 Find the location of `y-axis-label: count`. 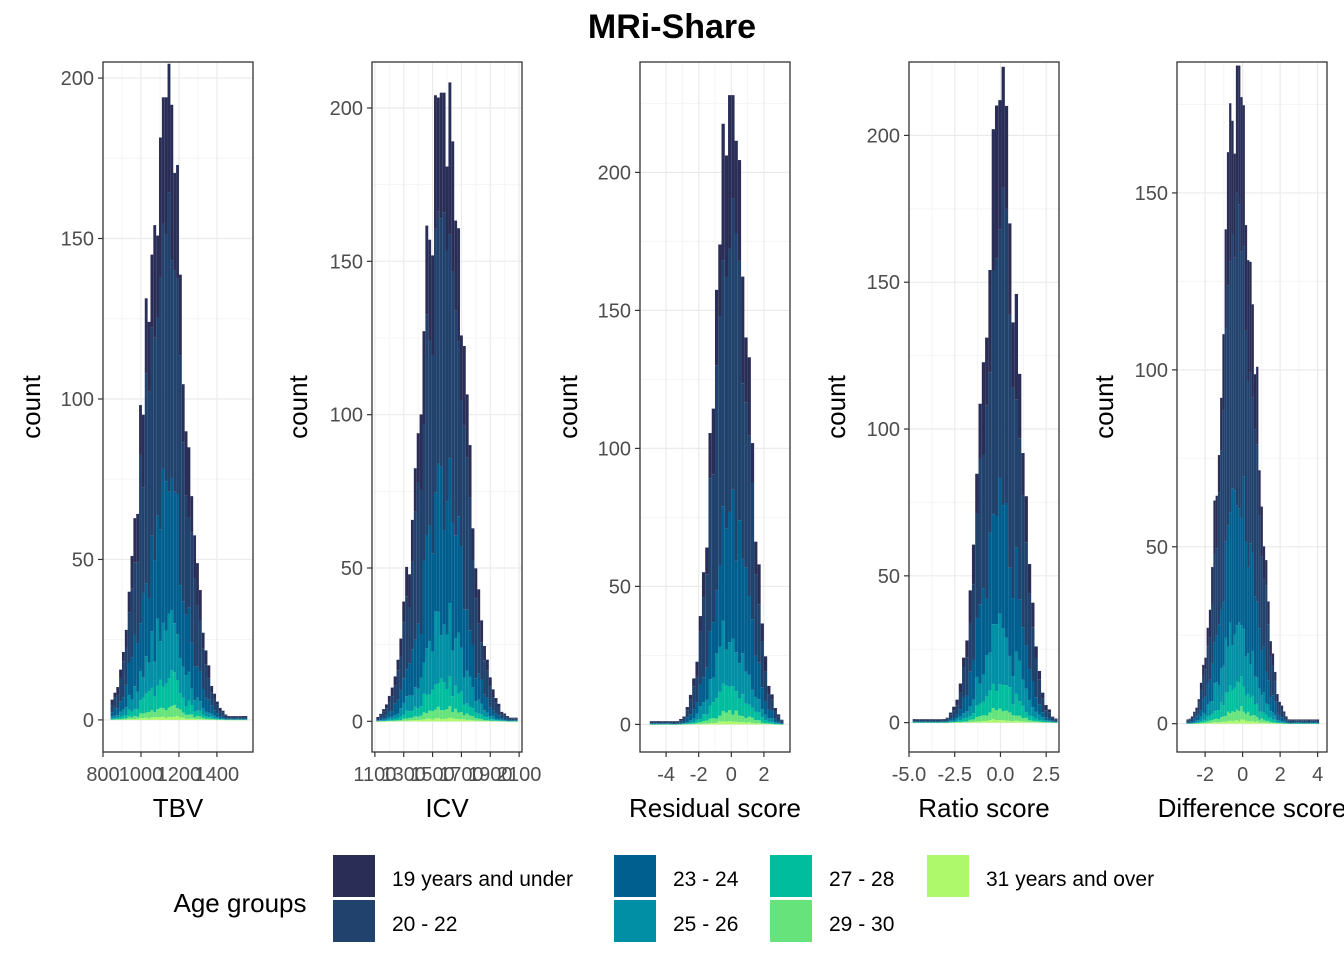

y-axis-label: count is located at coordinates (31, 406).